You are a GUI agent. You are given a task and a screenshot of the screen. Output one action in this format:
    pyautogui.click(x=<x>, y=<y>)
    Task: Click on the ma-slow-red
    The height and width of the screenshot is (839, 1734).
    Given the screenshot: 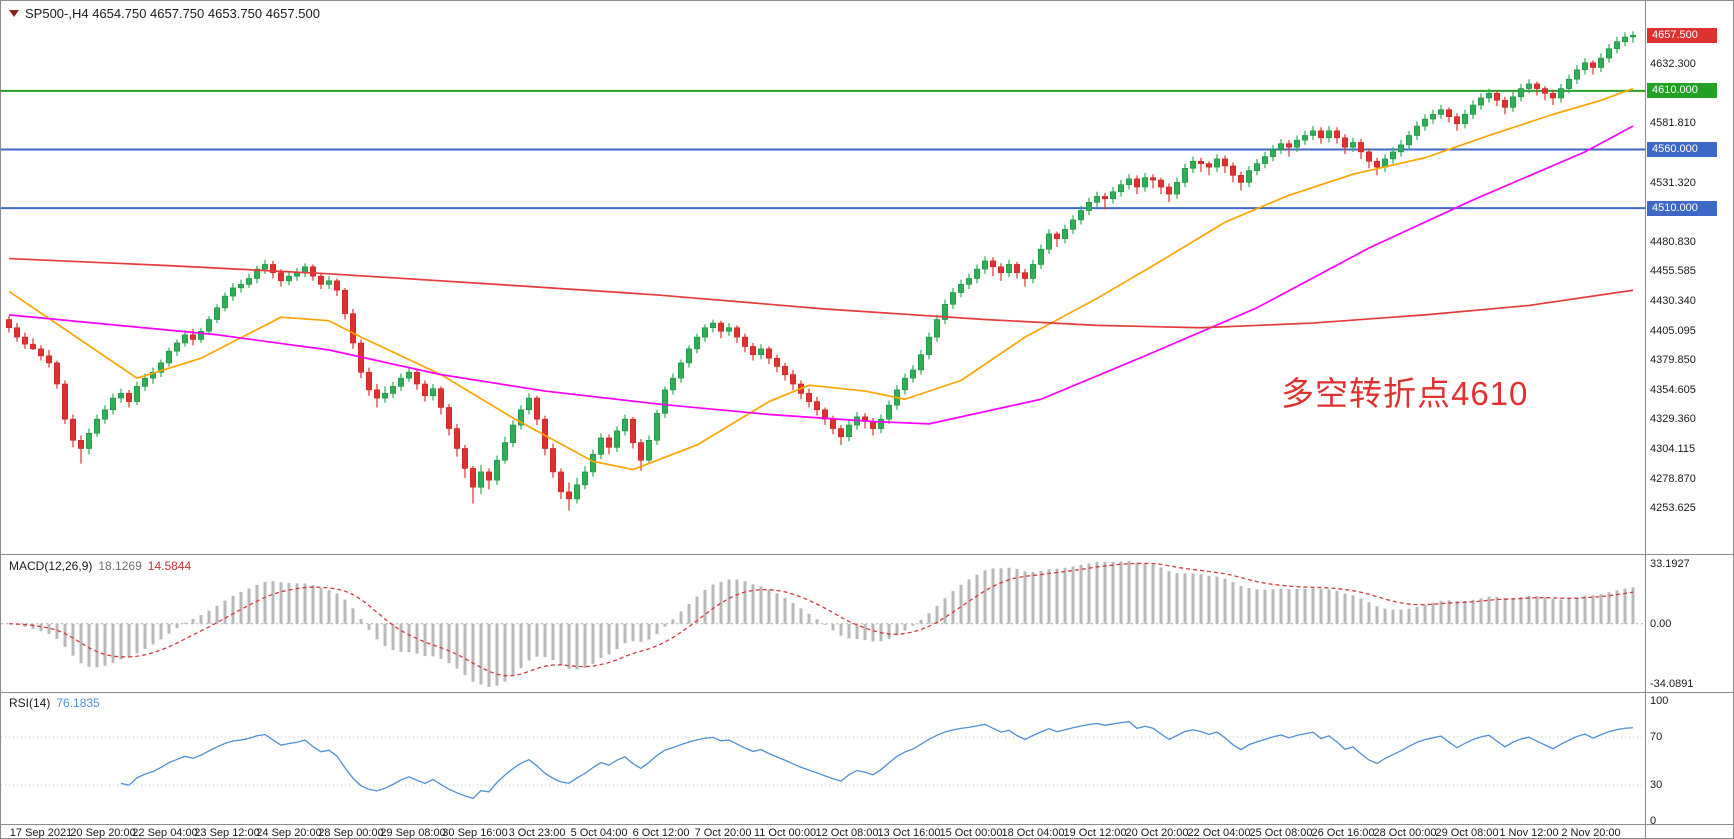 What is the action you would take?
    pyautogui.click(x=821, y=293)
    